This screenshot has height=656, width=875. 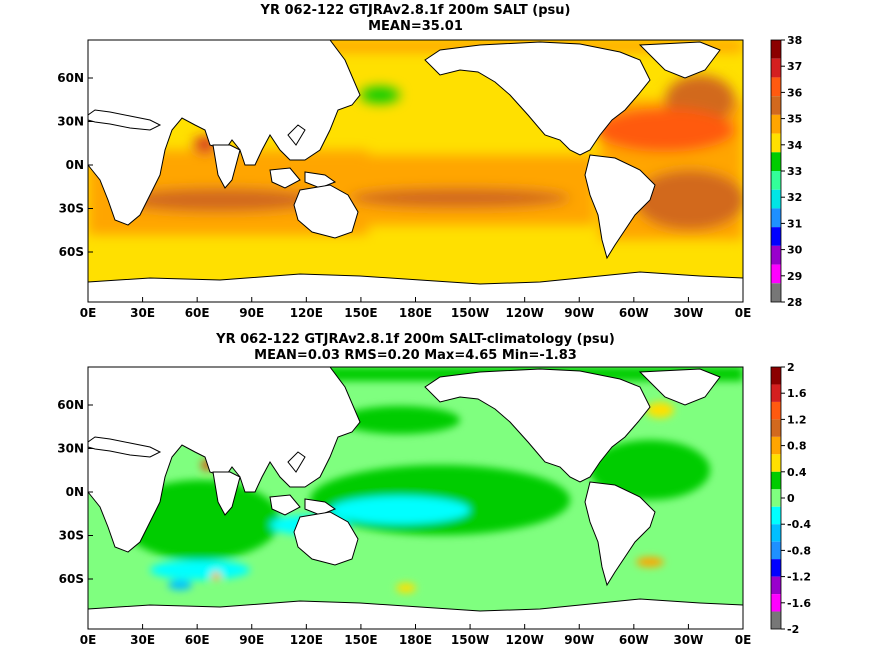 What do you see at coordinates (795, 92) in the screenshot?
I see `colorbar-label: 36` at bounding box center [795, 92].